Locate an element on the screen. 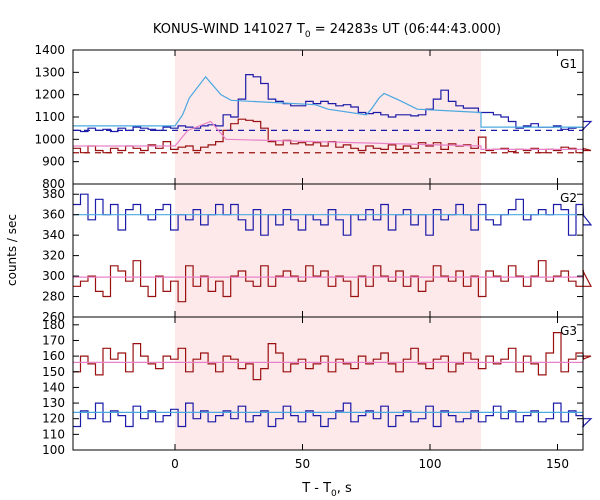 The height and width of the screenshot is (500, 600). y-tick-label: 340 is located at coordinates (53, 235).